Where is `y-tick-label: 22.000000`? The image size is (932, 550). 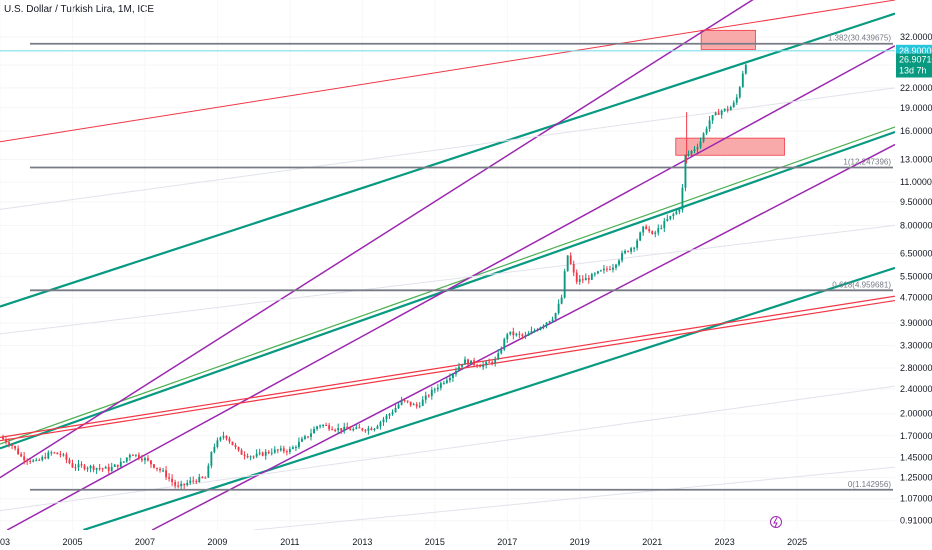 y-tick-label: 22.000000 is located at coordinates (916, 88).